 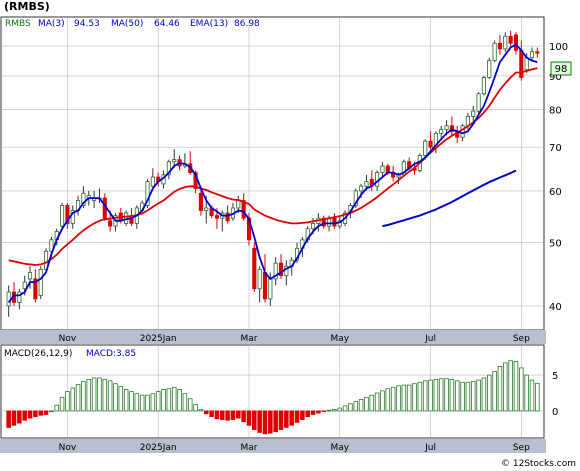 What do you see at coordinates (430, 448) in the screenshot?
I see `date-axis-label-bottom: Jul` at bounding box center [430, 448].